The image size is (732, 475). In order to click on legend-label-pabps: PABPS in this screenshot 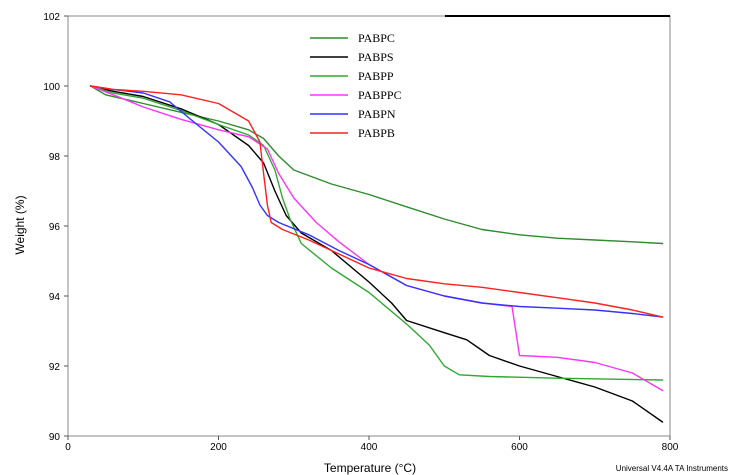, I will do `click(376, 57)`.